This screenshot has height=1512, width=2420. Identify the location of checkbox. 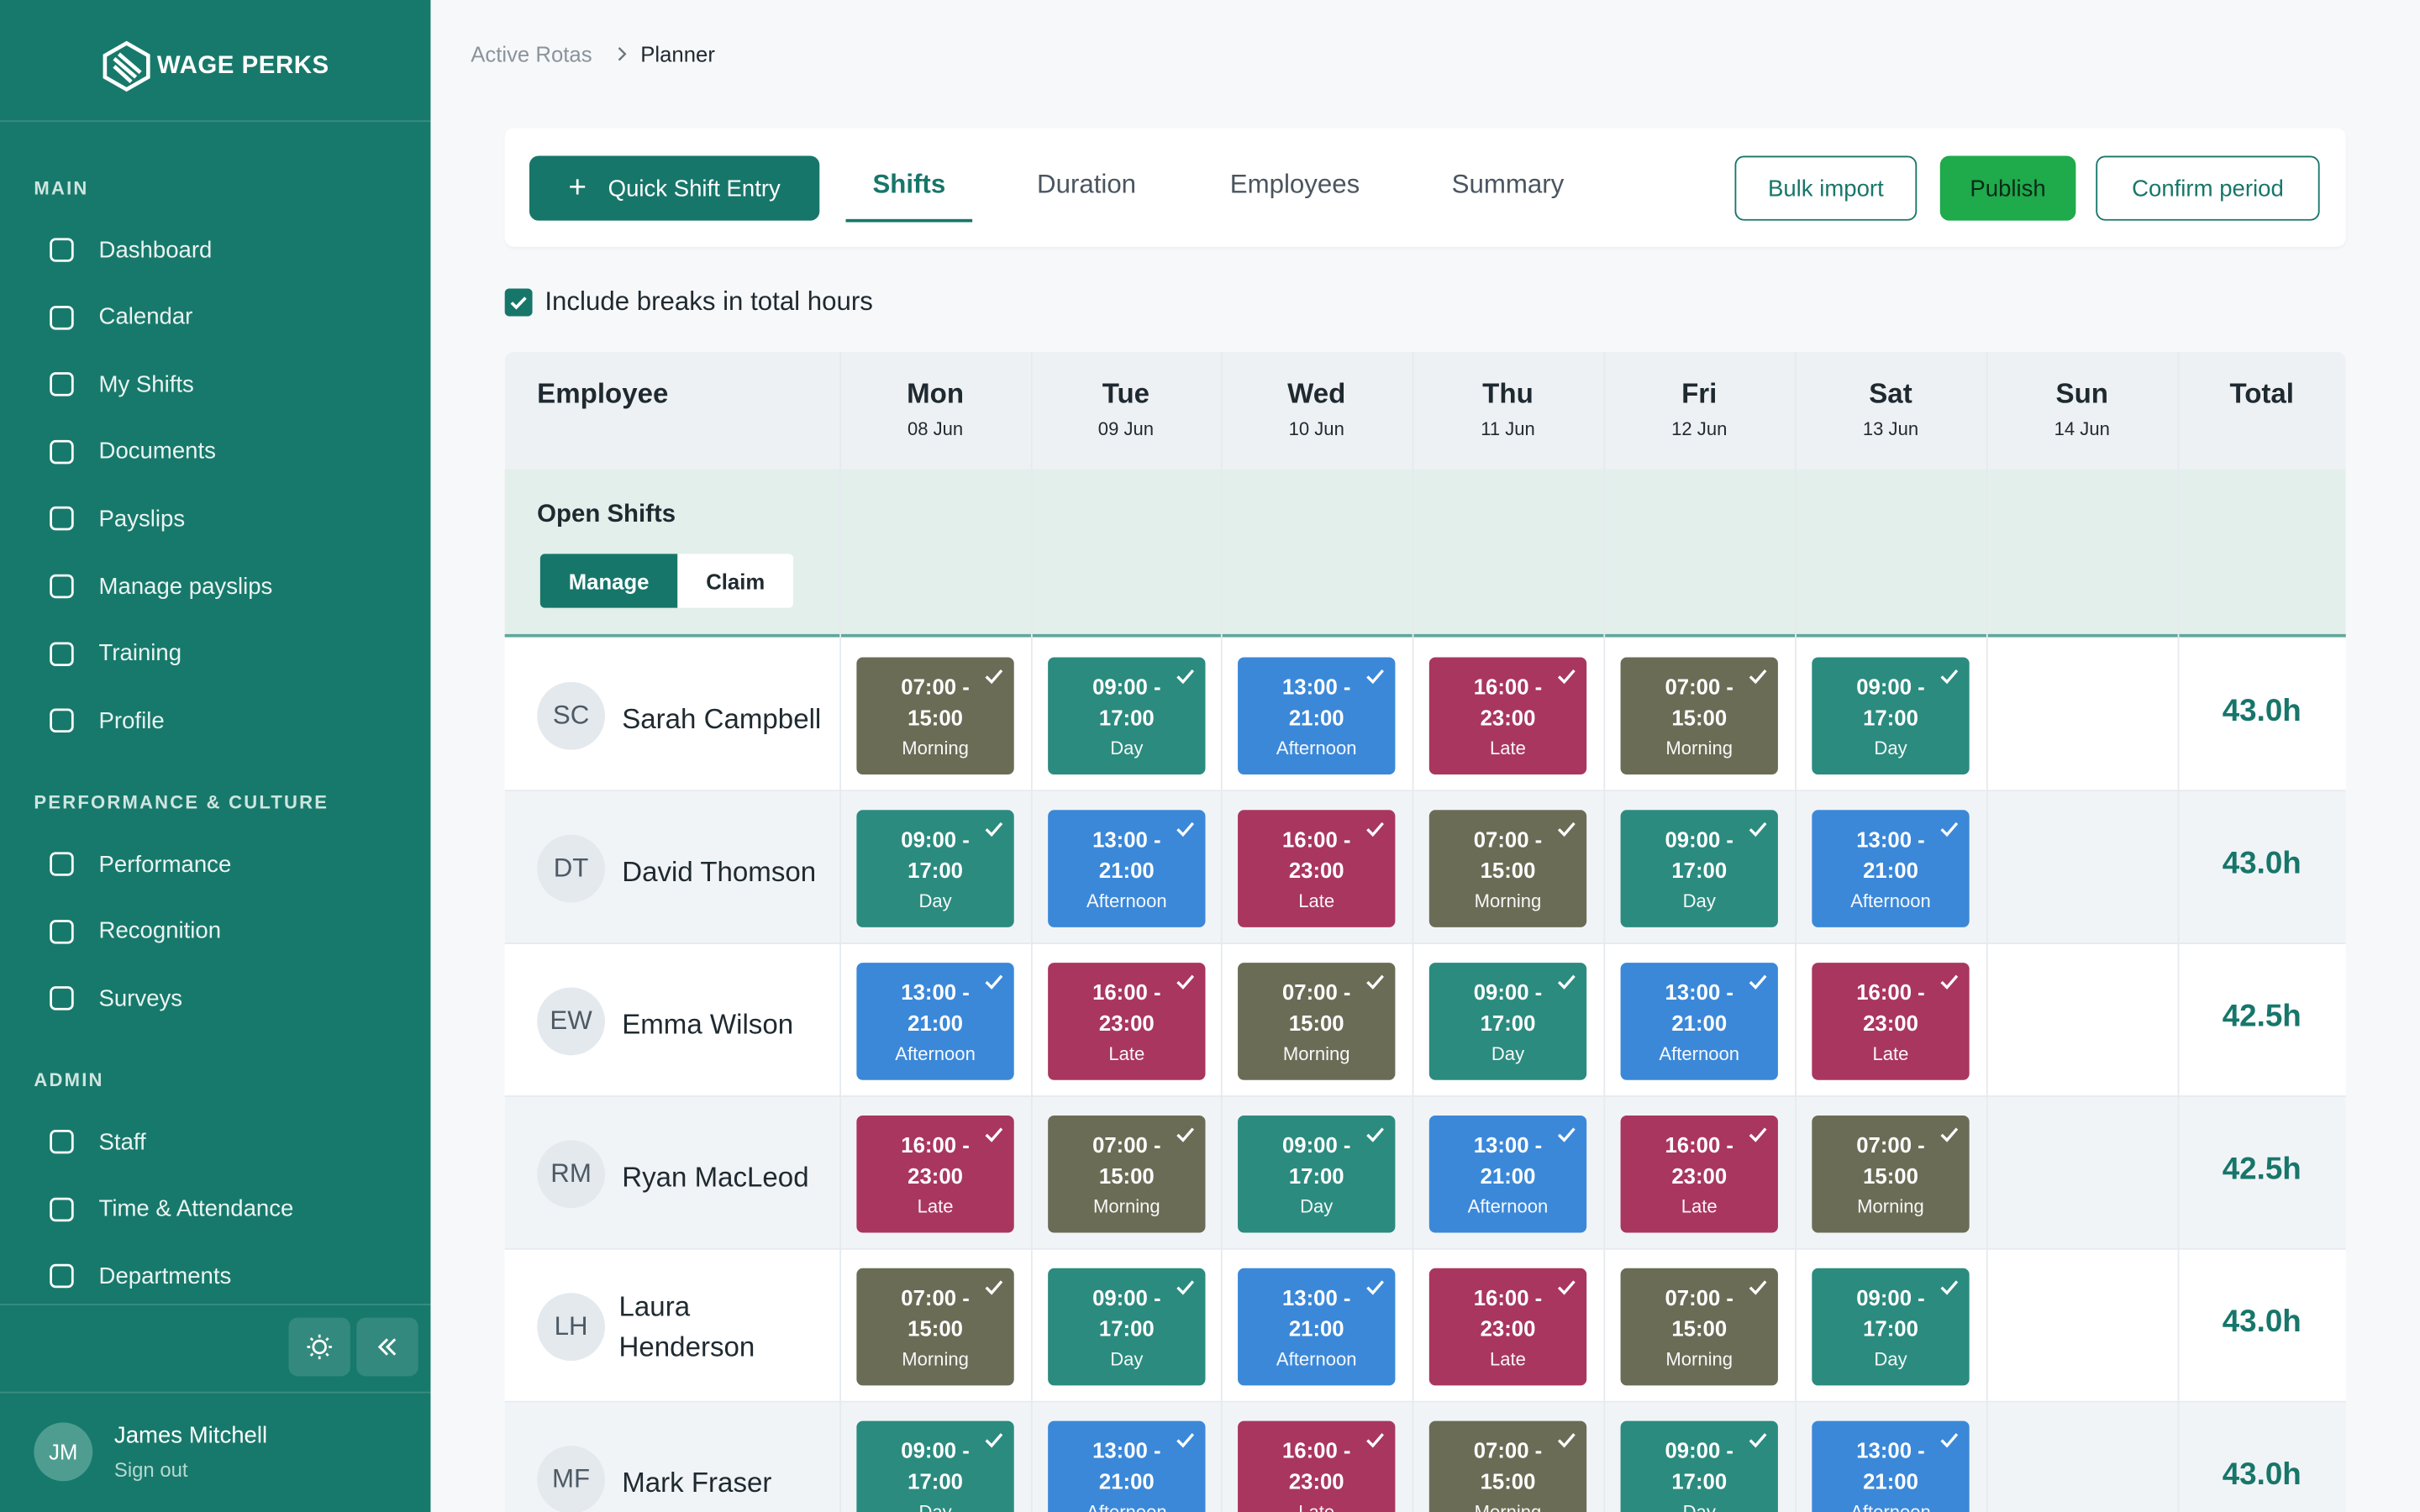
(518, 302).